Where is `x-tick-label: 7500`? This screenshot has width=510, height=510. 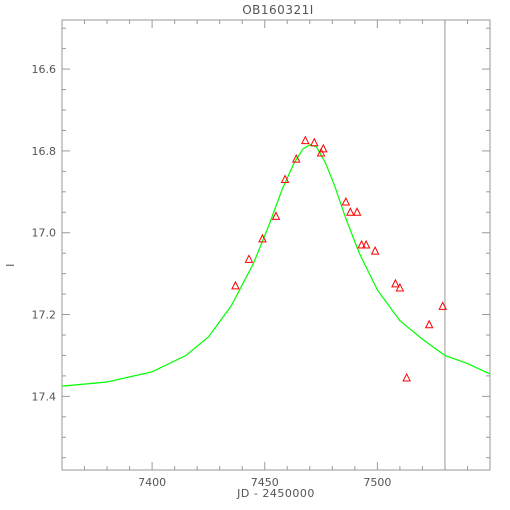
x-tick-label: 7500 is located at coordinates (377, 482).